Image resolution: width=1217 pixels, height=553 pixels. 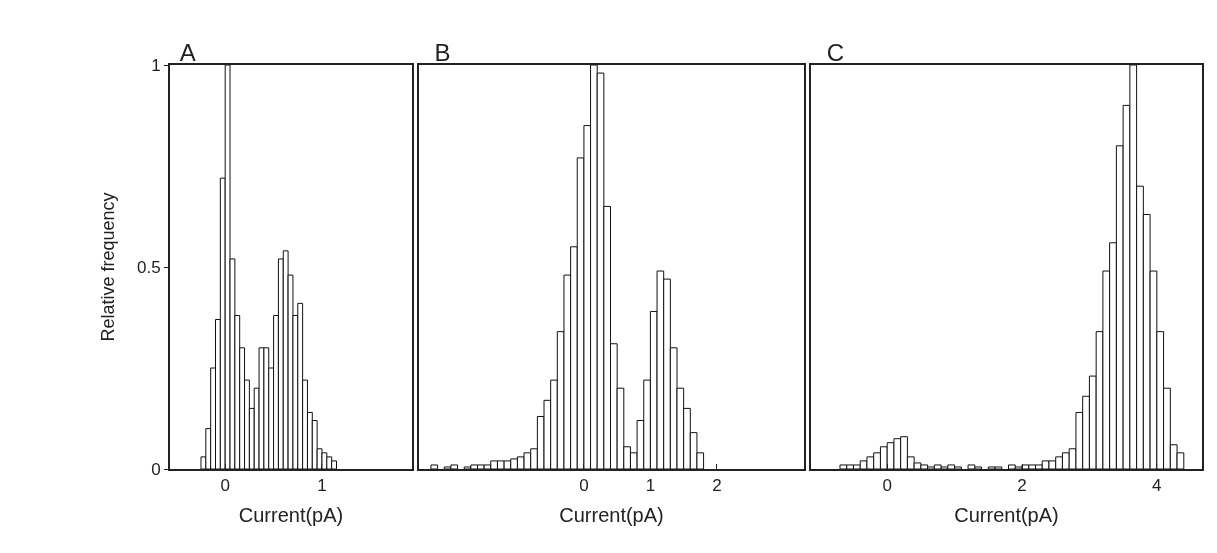 I want to click on y-axis-title: Relative frequency, so click(x=107, y=267).